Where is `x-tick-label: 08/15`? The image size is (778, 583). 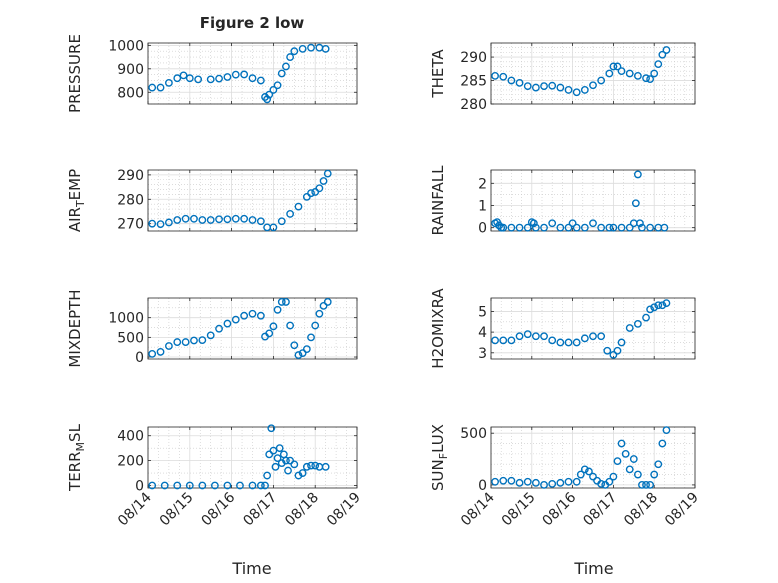 x-tick-label: 08/15 is located at coordinates (519, 510).